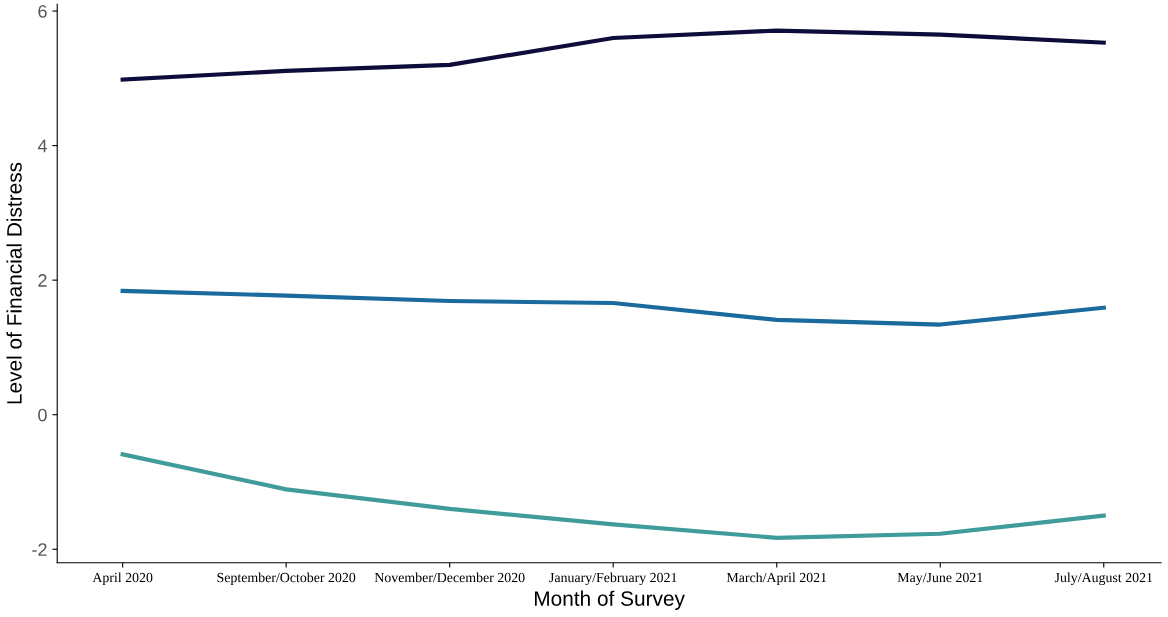  What do you see at coordinates (940, 579) in the screenshot?
I see `x-tick-label: May/June 2021` at bounding box center [940, 579].